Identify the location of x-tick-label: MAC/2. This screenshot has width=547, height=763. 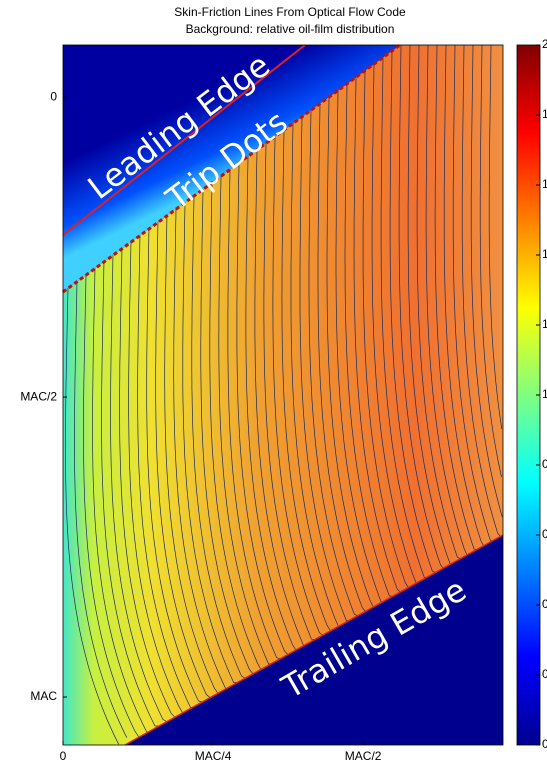
(363, 756).